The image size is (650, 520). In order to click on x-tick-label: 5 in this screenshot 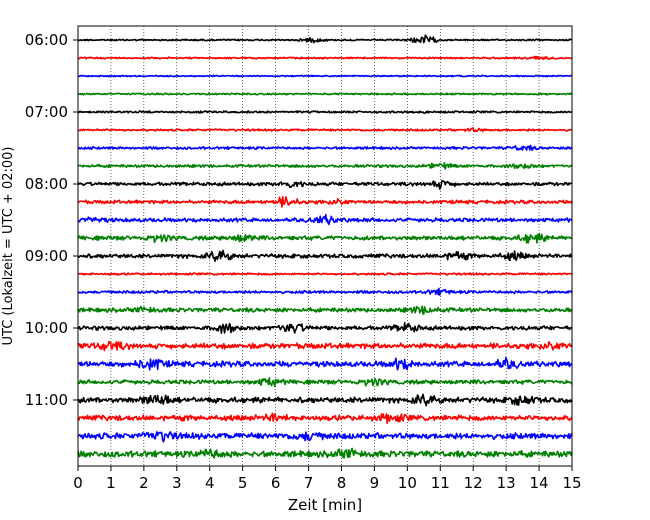, I will do `click(243, 483)`.